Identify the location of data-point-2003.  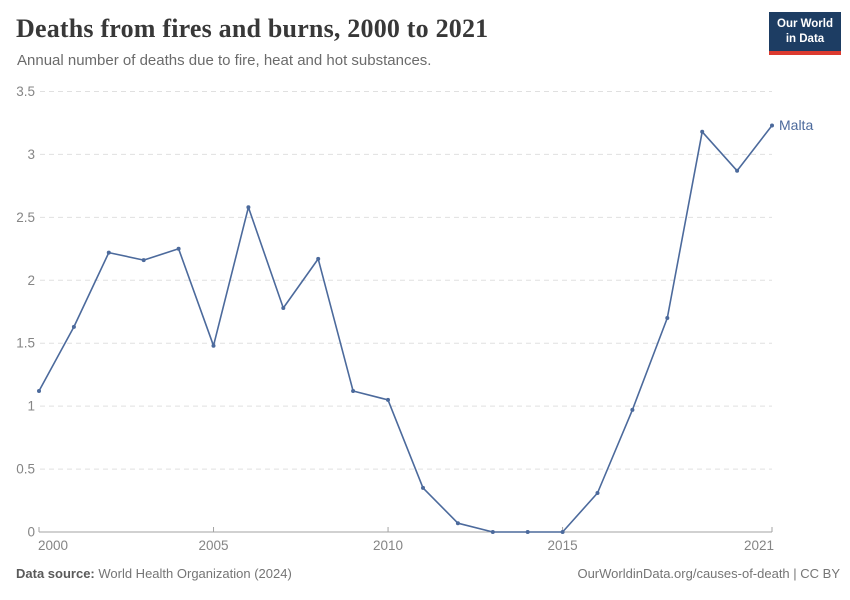
(143, 260).